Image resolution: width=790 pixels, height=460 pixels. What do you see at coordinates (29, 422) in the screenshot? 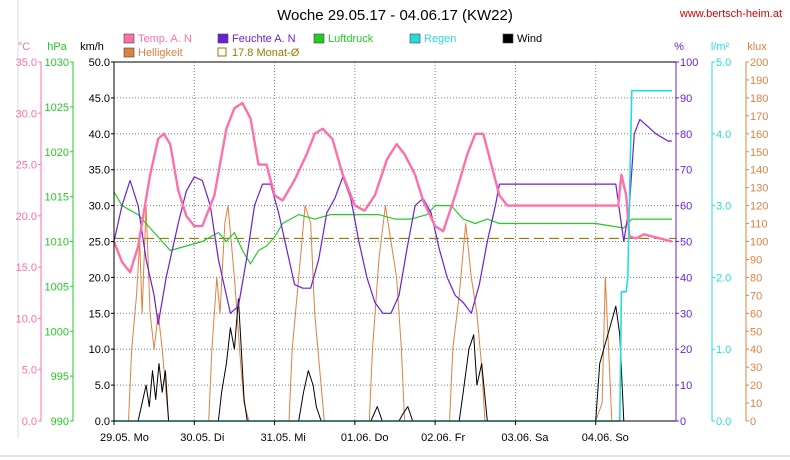
I see `temp-tick-label: 0.0` at bounding box center [29, 422].